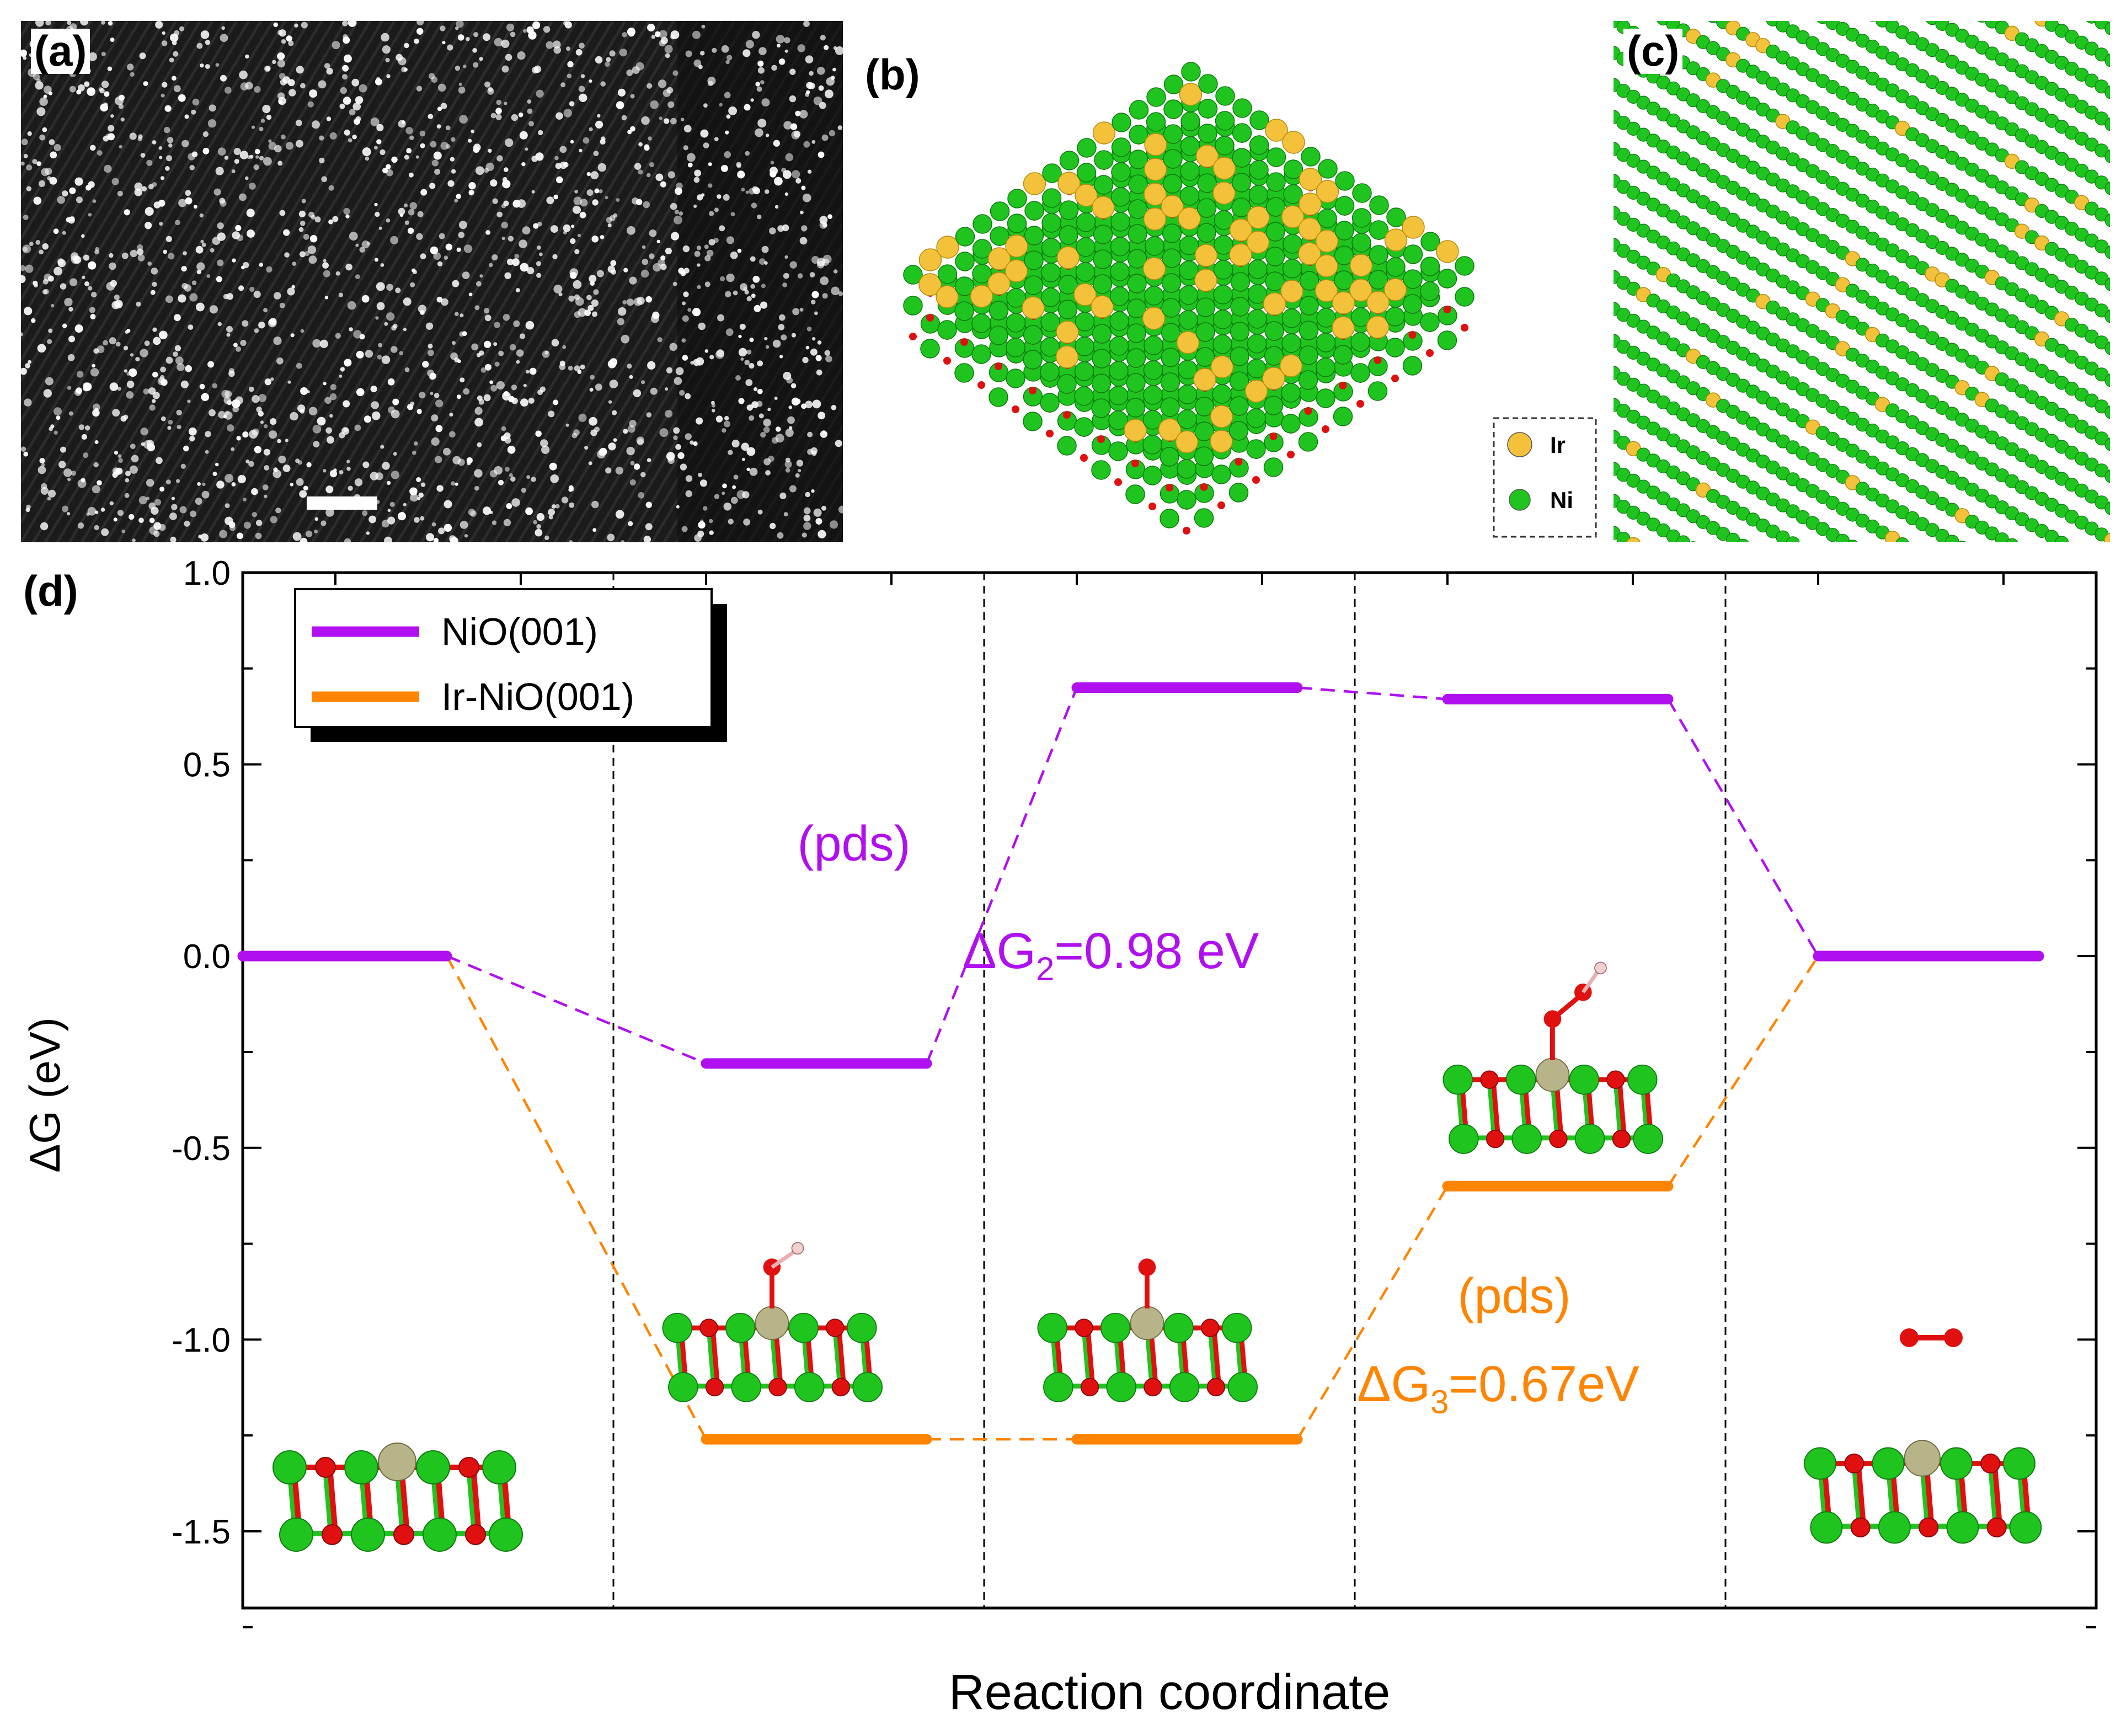 The height and width of the screenshot is (1736, 2121). What do you see at coordinates (1923, 1492) in the screenshot?
I see `adsorbate-structure` at bounding box center [1923, 1492].